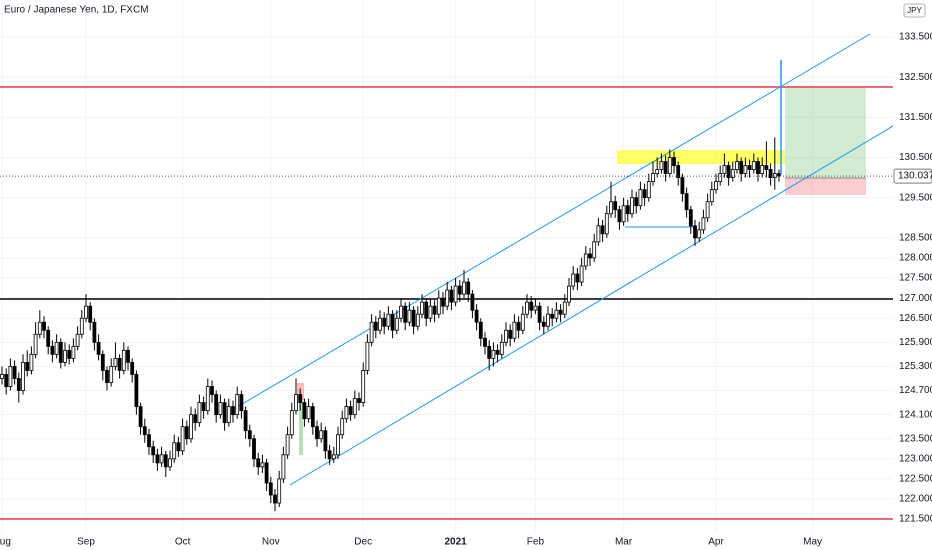 The image size is (932, 550). What do you see at coordinates (915, 176) in the screenshot?
I see `last-price-label: 130.037` at bounding box center [915, 176].